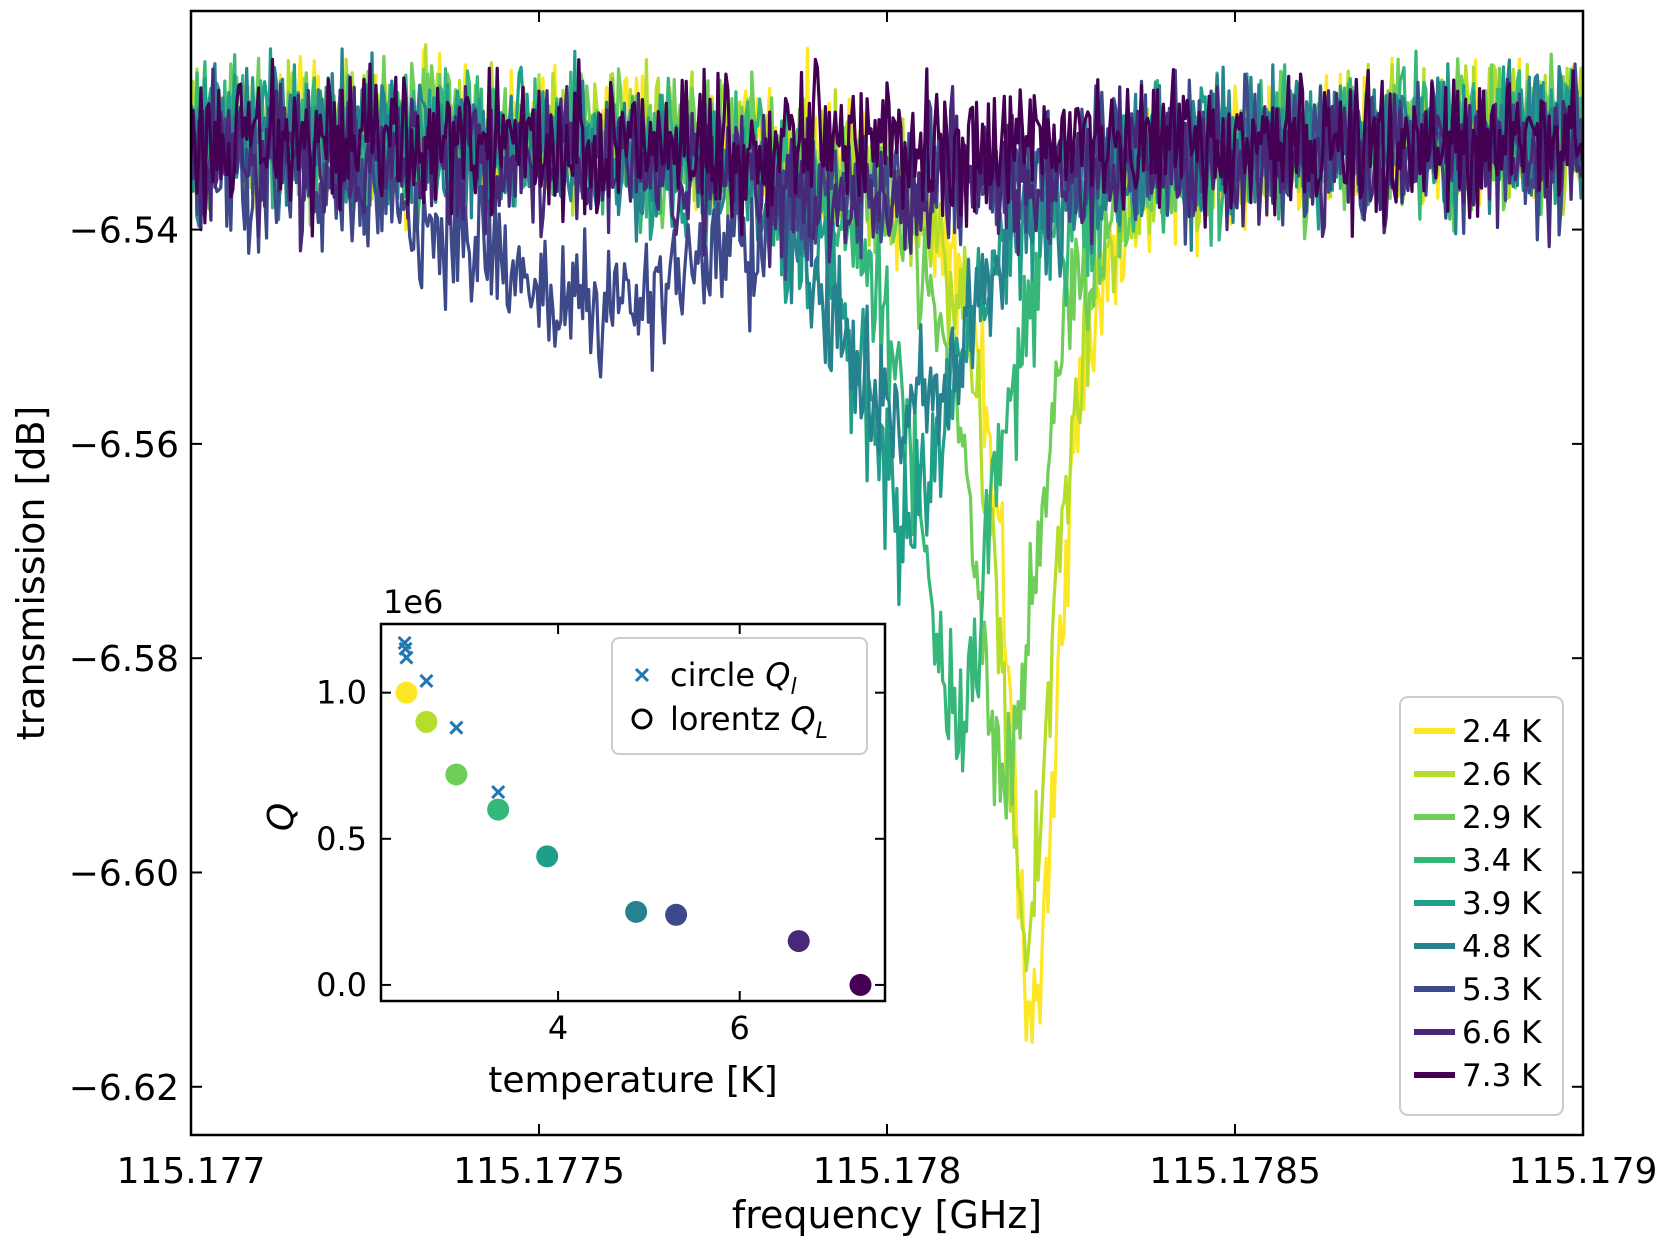 Image resolution: width=1660 pixels, height=1245 pixels. Describe the element at coordinates (887, 147) in the screenshot. I see `series-line-7-3K` at that location.